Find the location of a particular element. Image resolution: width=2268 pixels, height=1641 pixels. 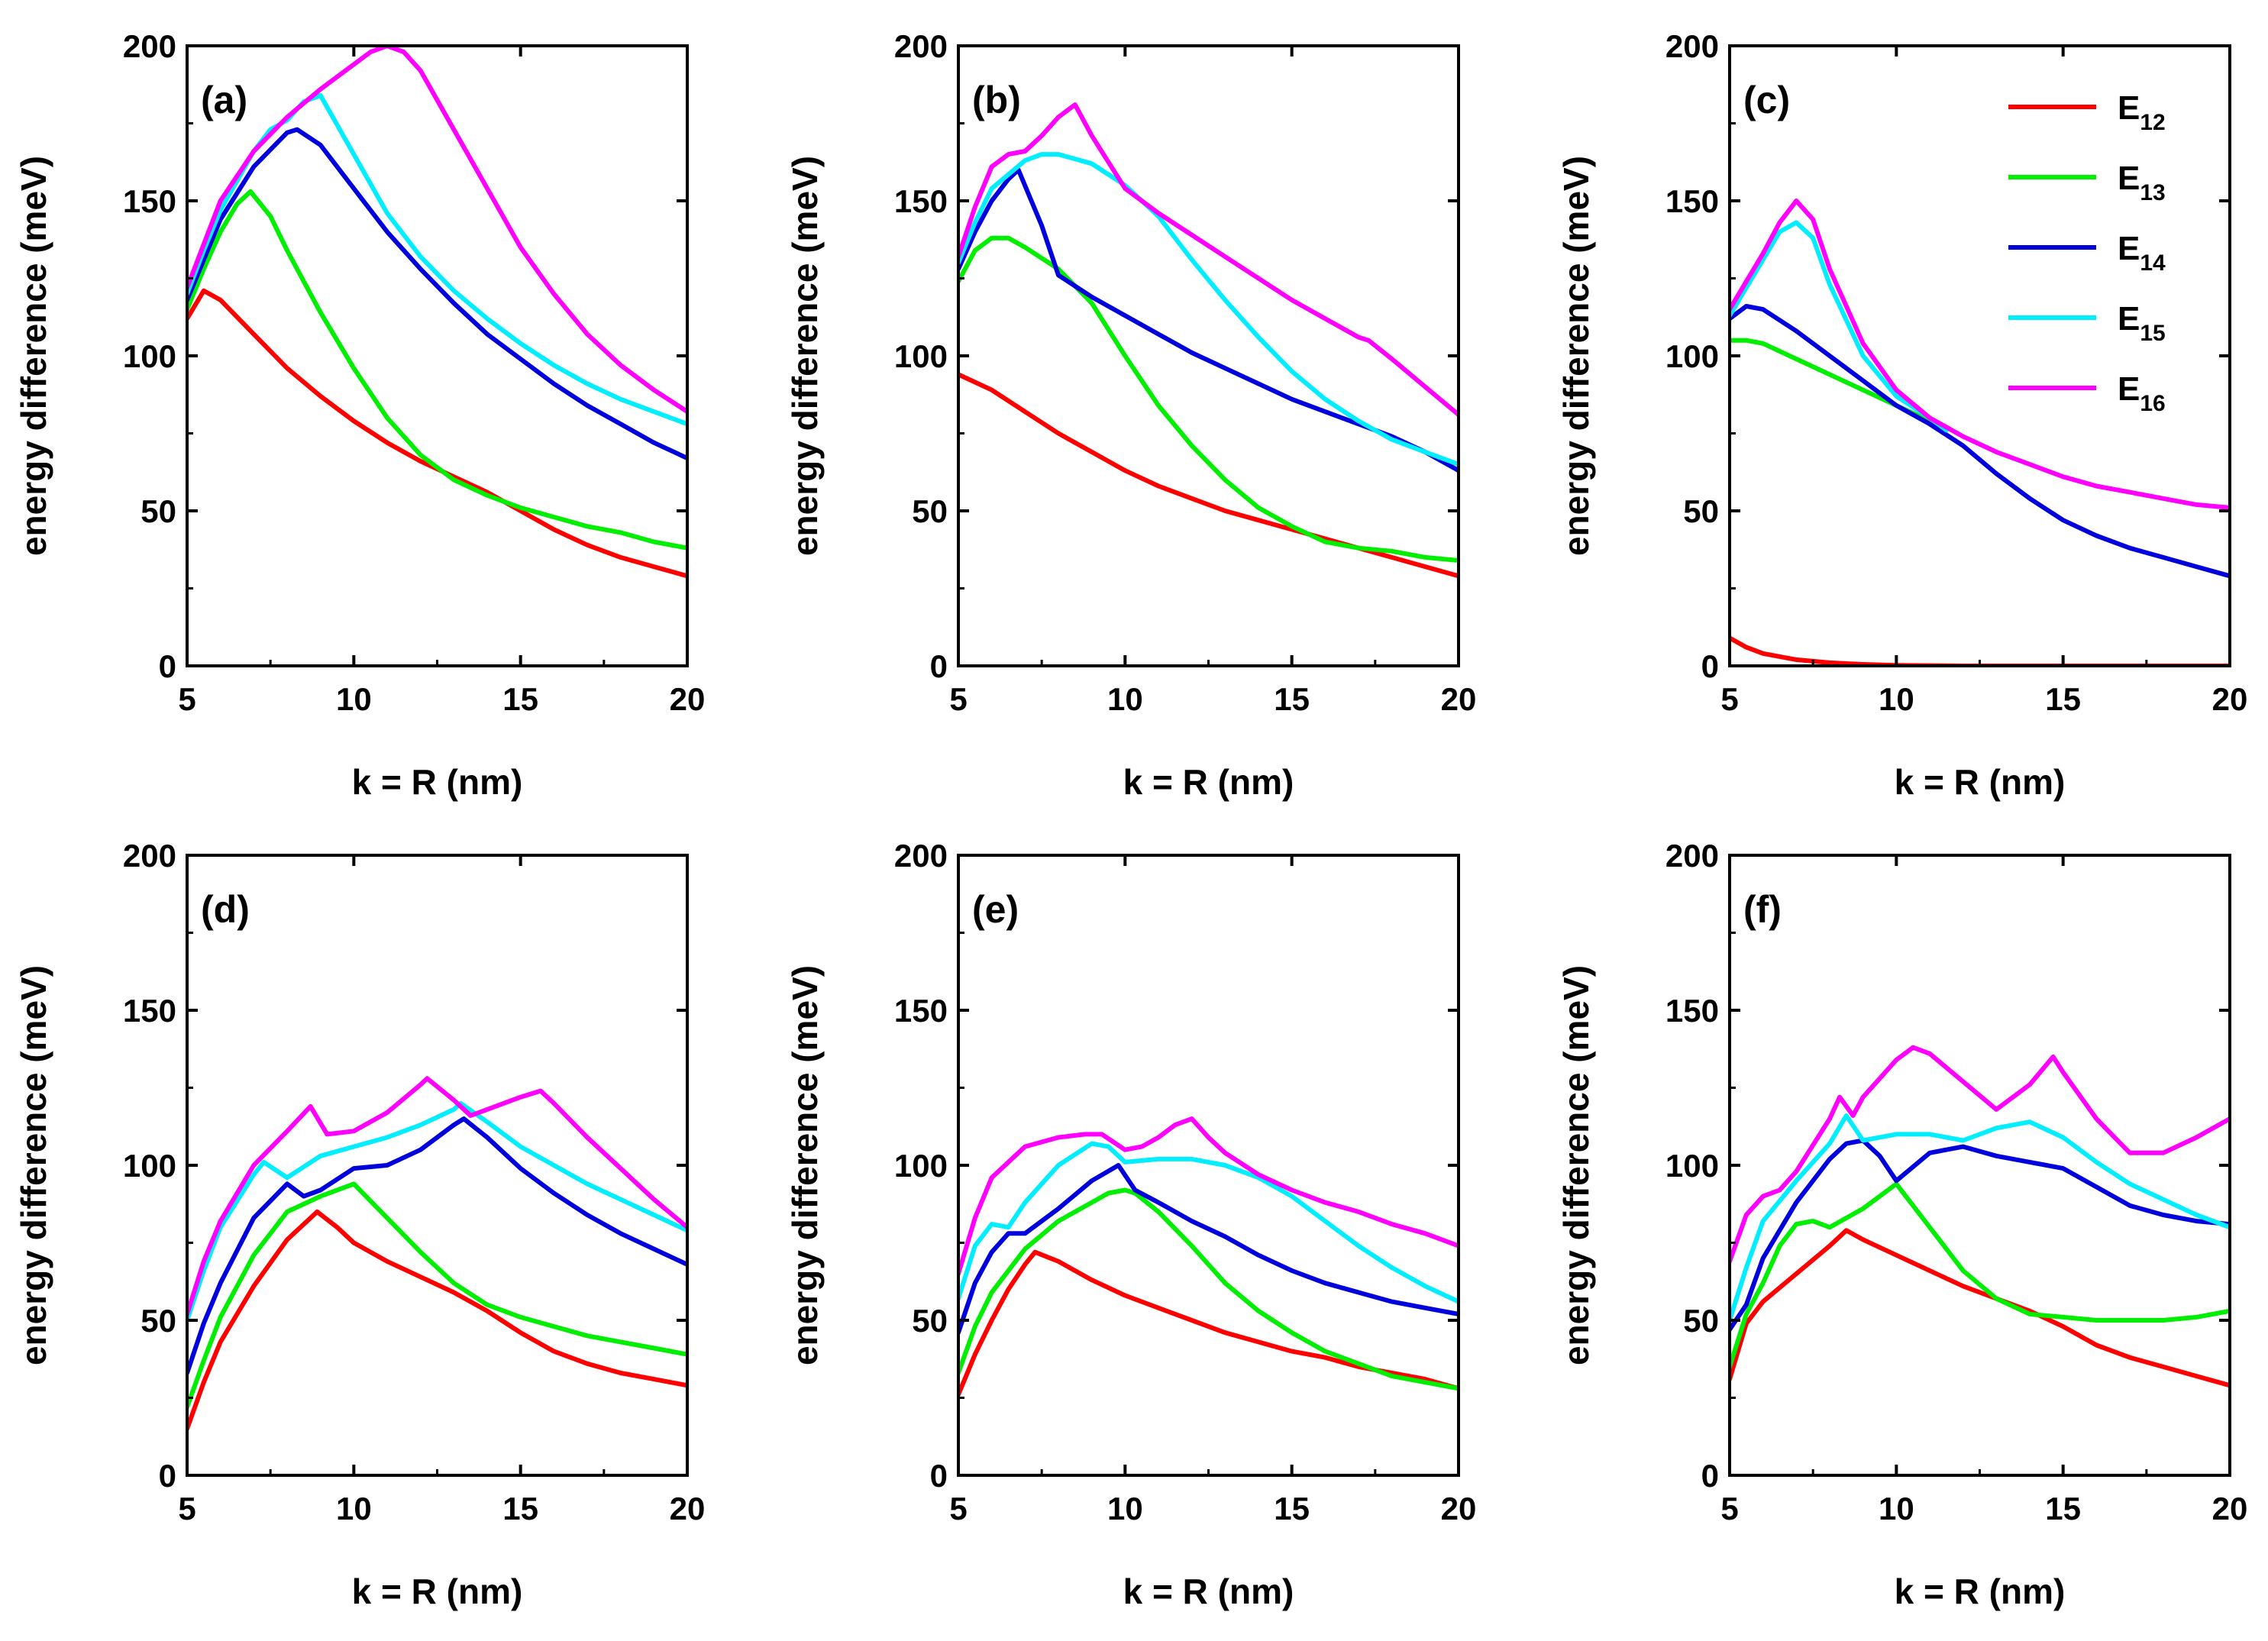

legend-label-e16: E16 is located at coordinates (2142, 393).